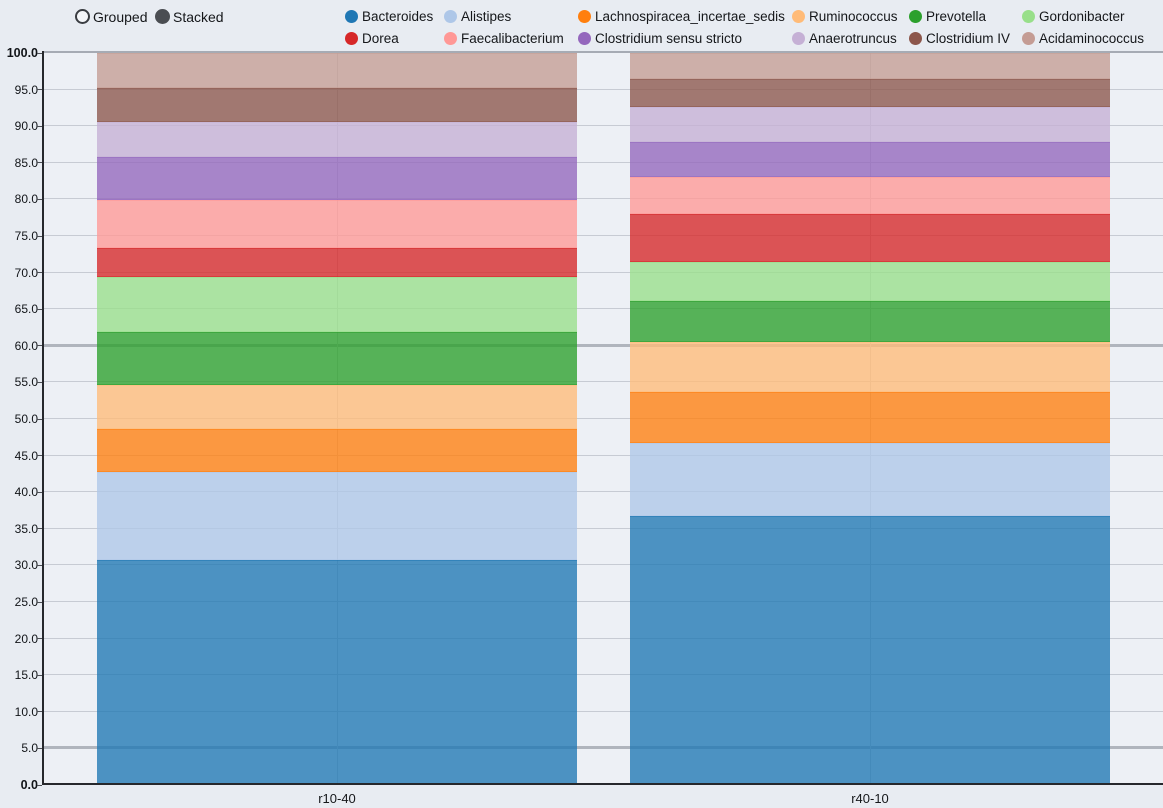  Describe the element at coordinates (853, 16) in the screenshot. I see `legend-label-ruminococcus: Ruminococcus` at that location.